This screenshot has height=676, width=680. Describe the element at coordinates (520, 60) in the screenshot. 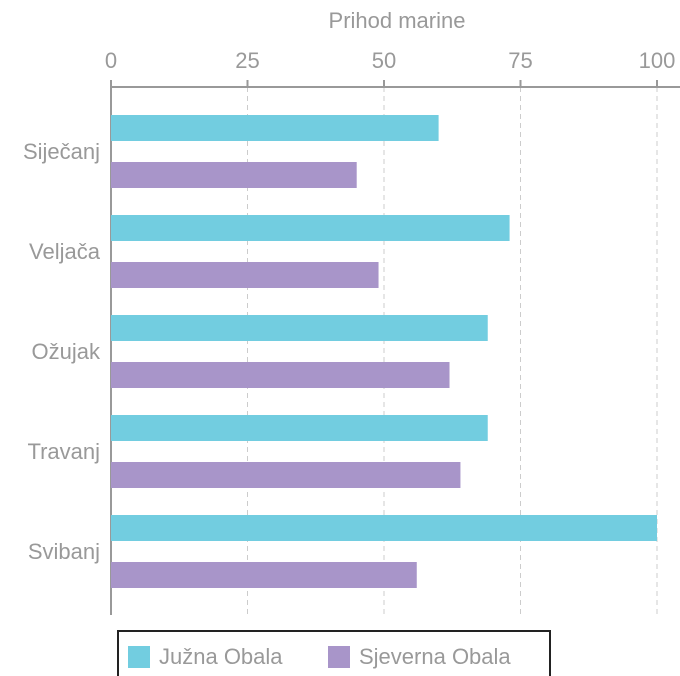

I see `x-tick-label: 75` at that location.